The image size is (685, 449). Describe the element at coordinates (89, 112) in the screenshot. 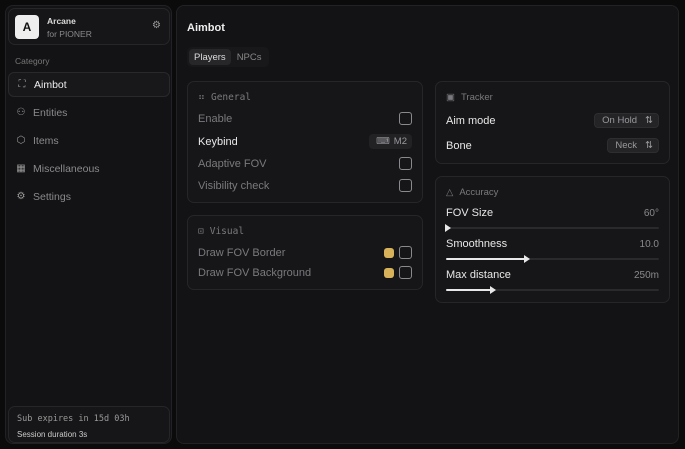

I see `sidebar-item-entities: ⚇ Entities` at that location.